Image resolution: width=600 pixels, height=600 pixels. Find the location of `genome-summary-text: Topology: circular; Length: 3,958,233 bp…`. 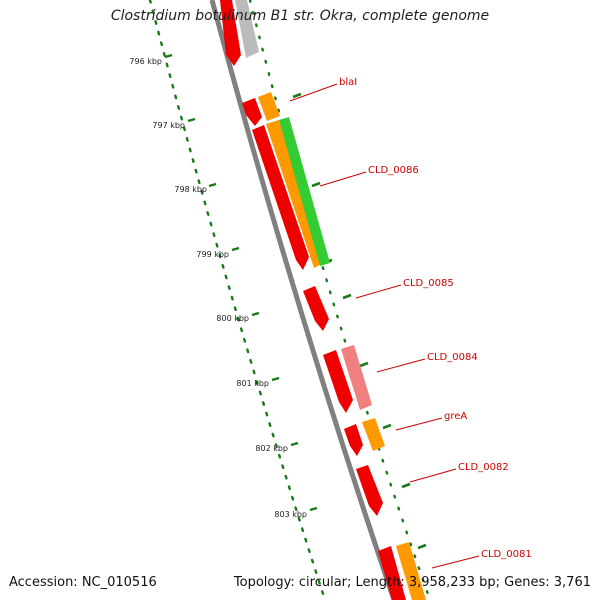

genome-summary-text: Topology: circular; Length: 3,958,233 bp… is located at coordinates (412, 582).